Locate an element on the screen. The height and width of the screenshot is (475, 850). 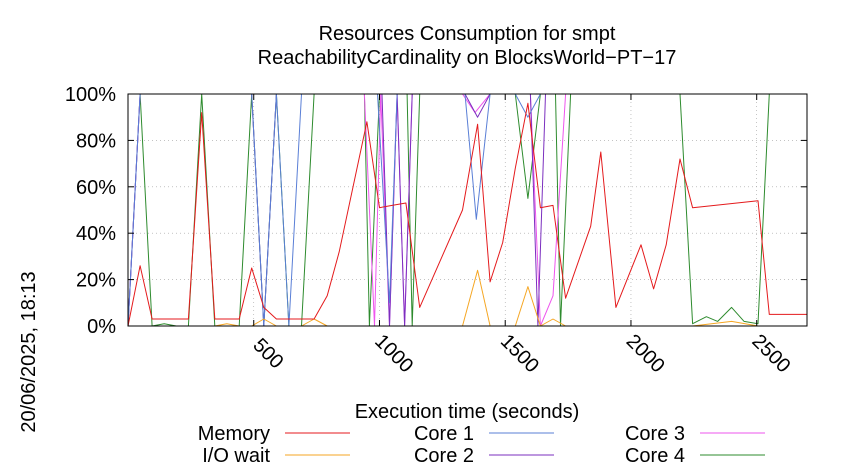
x-tick-label: 2000 is located at coordinates (645, 353).